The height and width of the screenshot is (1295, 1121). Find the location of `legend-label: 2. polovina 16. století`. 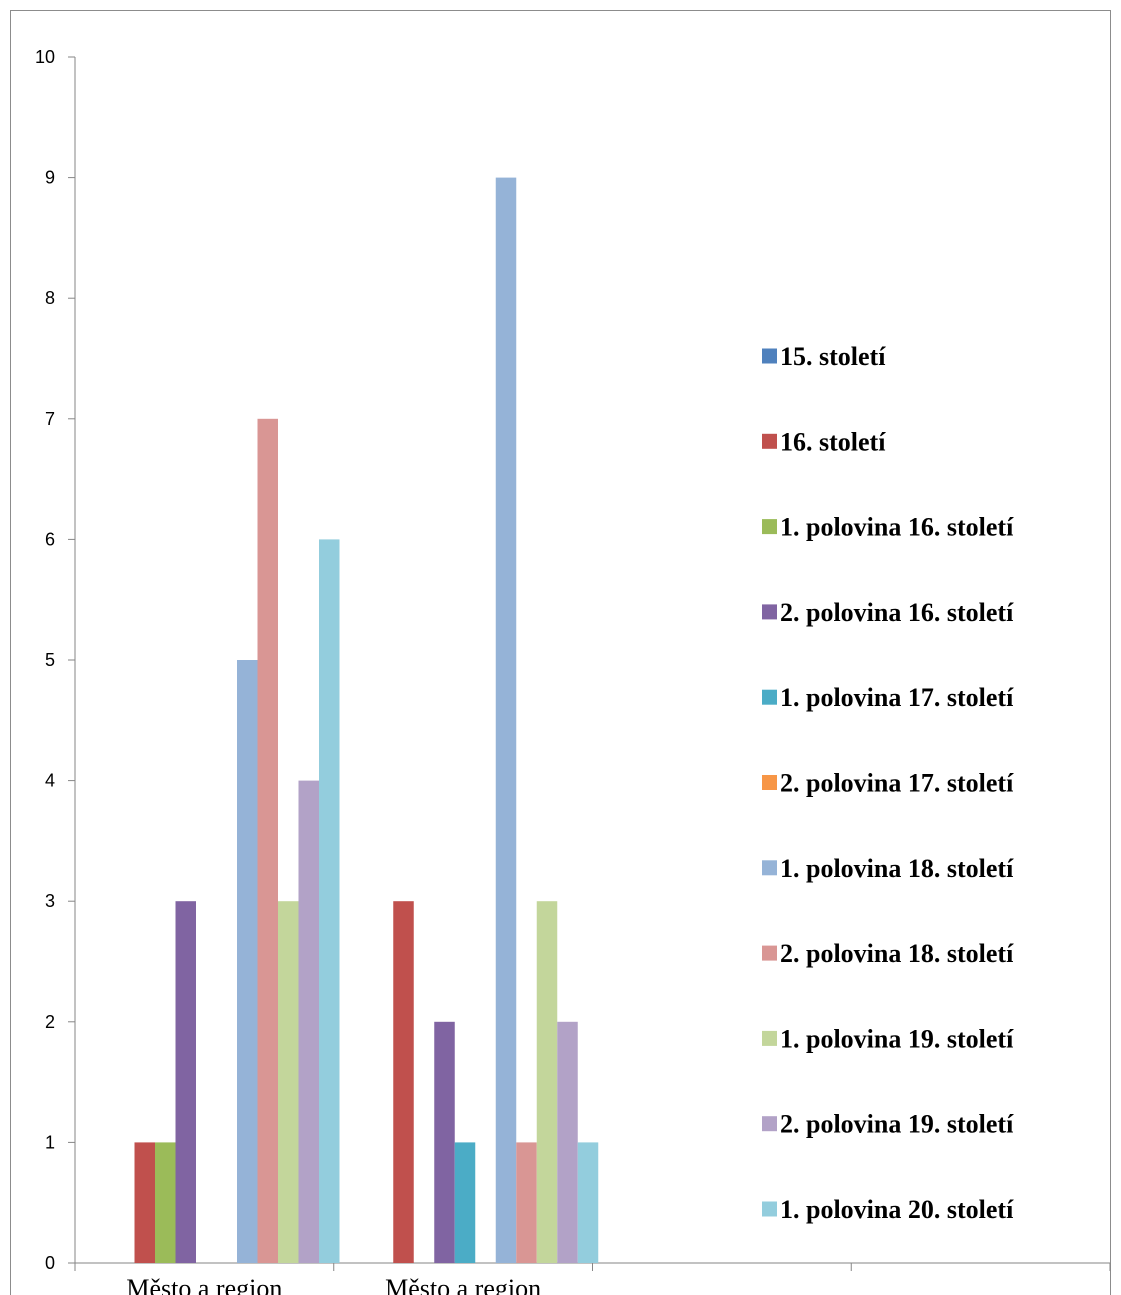

legend-label: 2. polovina 16. století is located at coordinates (897, 612).